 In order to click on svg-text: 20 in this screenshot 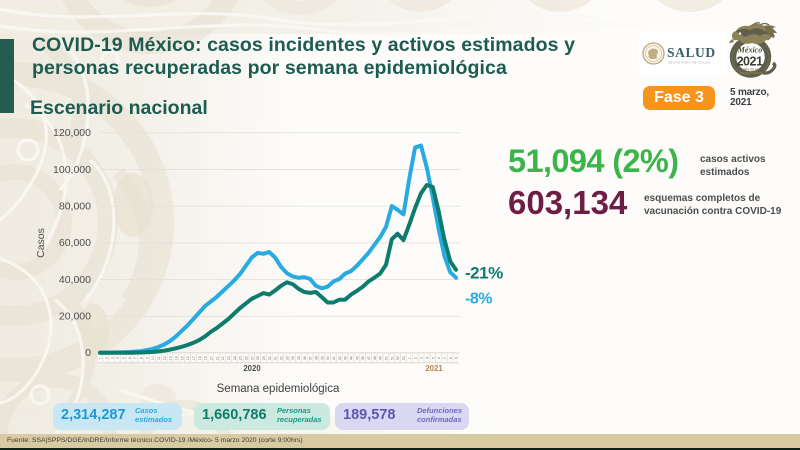, I will do `click(211, 358)`.